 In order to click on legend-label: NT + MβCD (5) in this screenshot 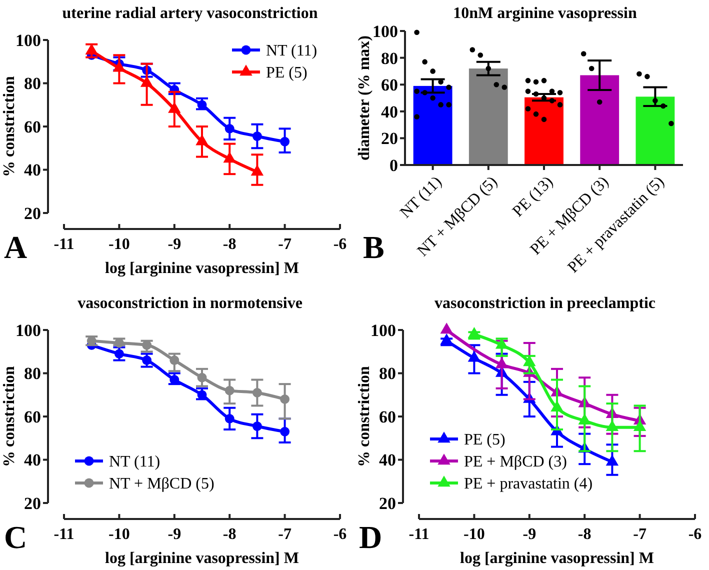, I will do `click(161, 484)`.